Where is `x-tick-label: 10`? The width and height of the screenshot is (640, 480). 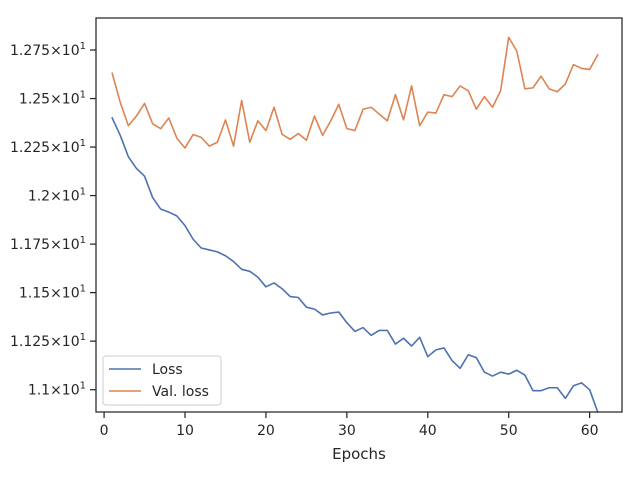
x-tick-label: 10 is located at coordinates (185, 431).